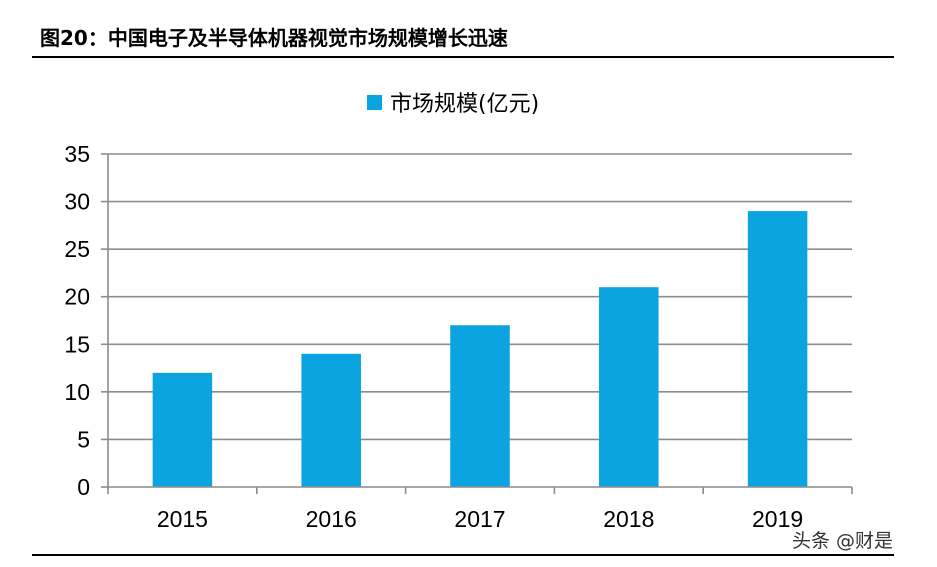  What do you see at coordinates (83, 439) in the screenshot?
I see `y-tick-label: 5` at bounding box center [83, 439].